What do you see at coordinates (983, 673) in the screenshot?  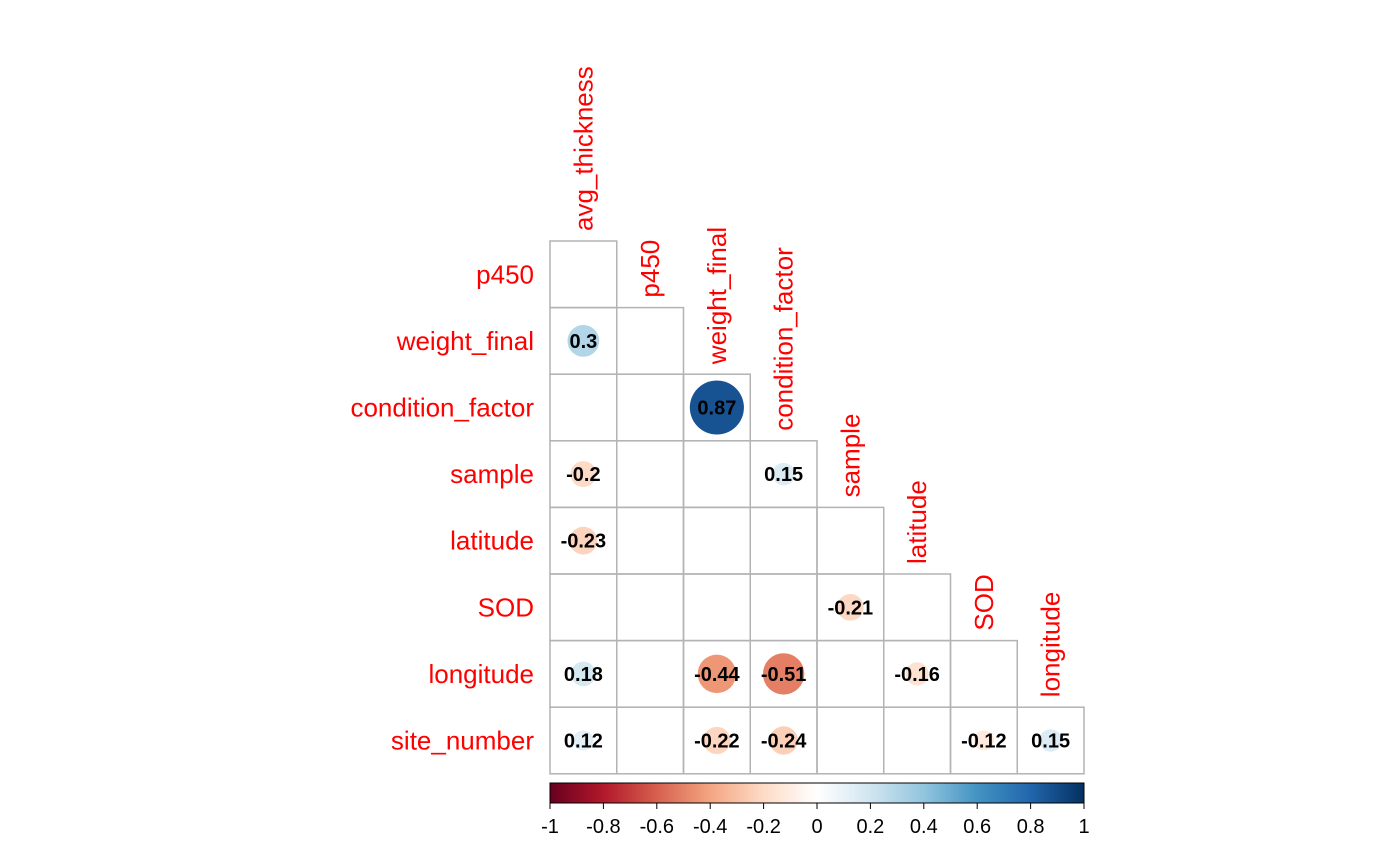 I see `cell-longitude-sod` at bounding box center [983, 673].